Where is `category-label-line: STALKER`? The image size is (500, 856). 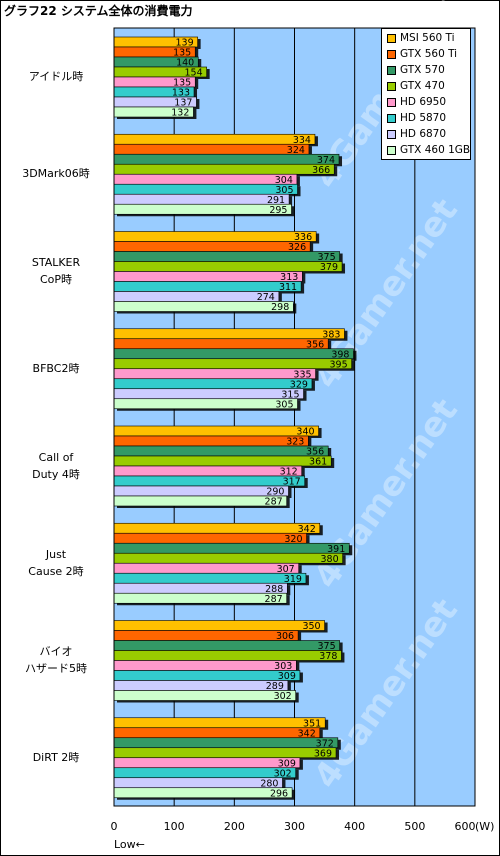 category-label-line: STALKER is located at coordinates (56, 263).